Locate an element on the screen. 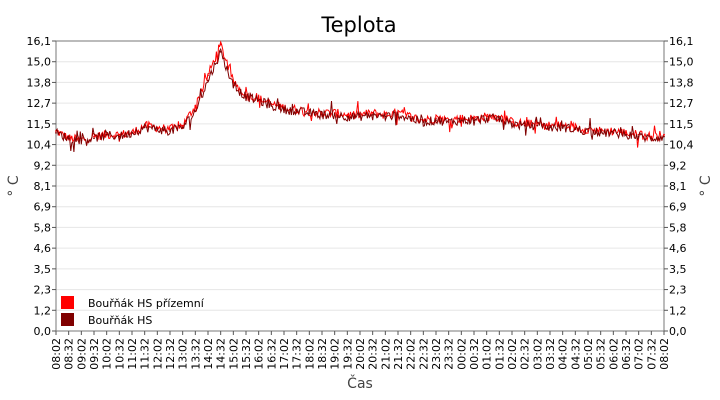 This screenshot has width=720, height=400. x-tick-label: 00:02 is located at coordinates (461, 354).